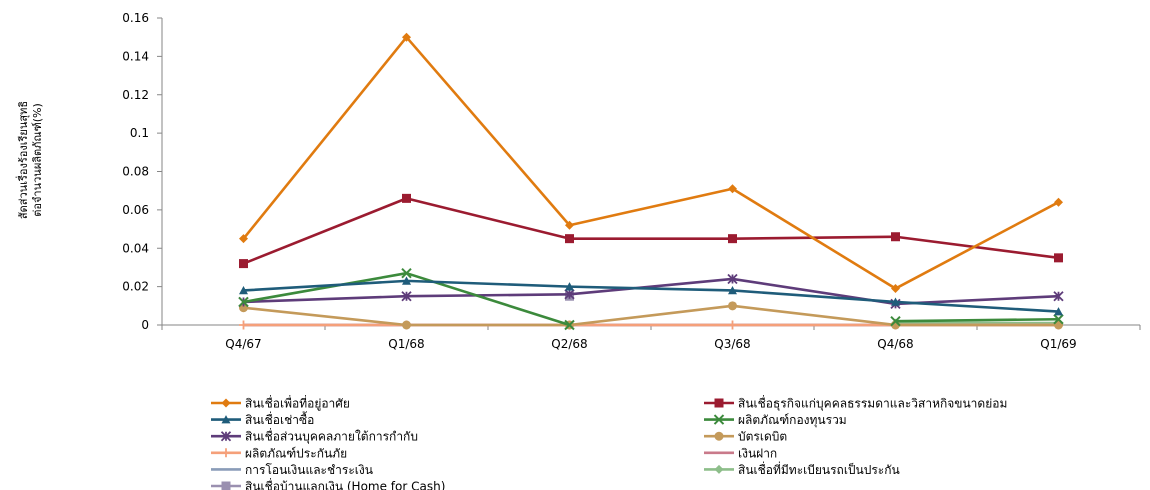 The image size is (1150, 490). I want to click on y-tick-label: 0.14, so click(135, 56).